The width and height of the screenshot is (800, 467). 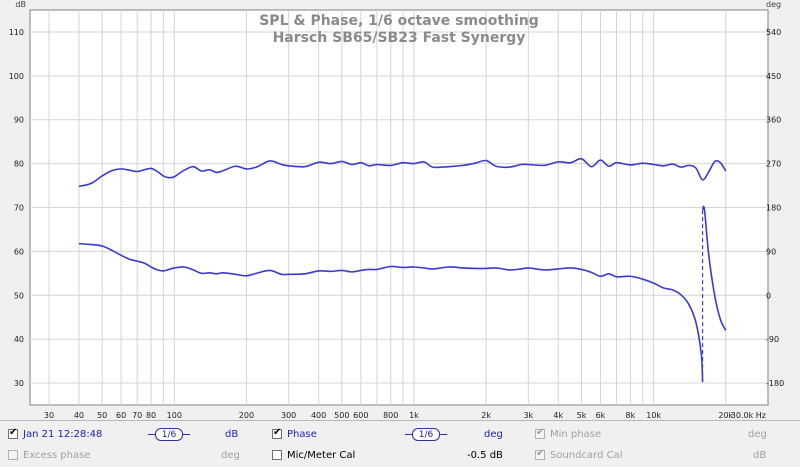 I want to click on x-tick-label: 3k, so click(x=528, y=415).